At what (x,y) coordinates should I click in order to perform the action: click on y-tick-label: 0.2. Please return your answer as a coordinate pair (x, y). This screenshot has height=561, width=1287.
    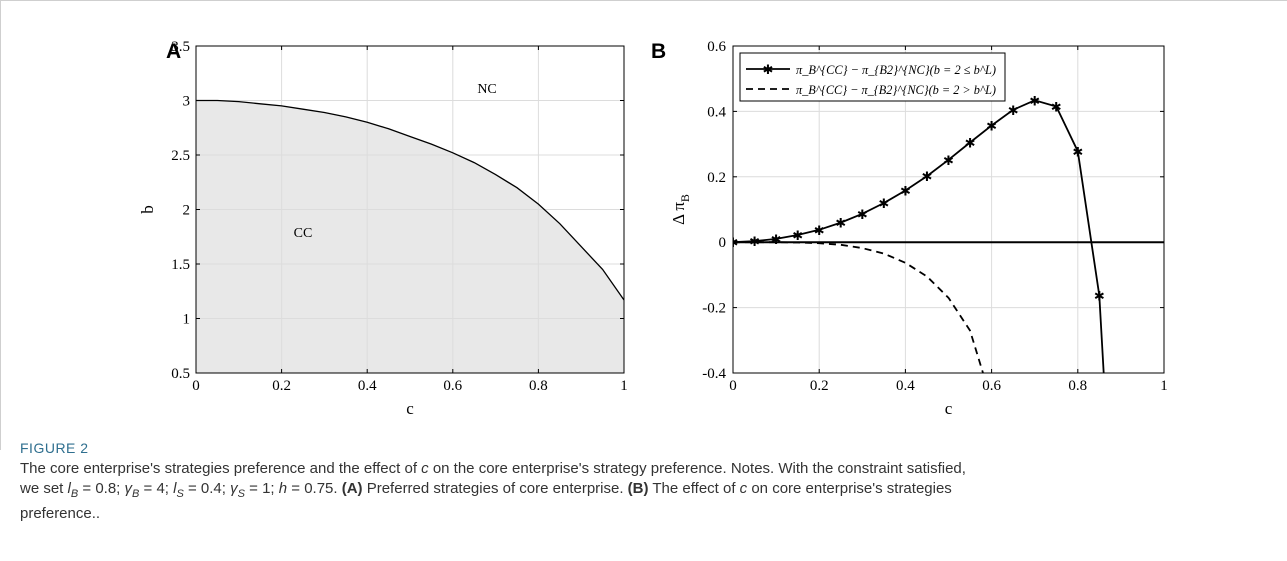
    Looking at the image, I should click on (716, 178).